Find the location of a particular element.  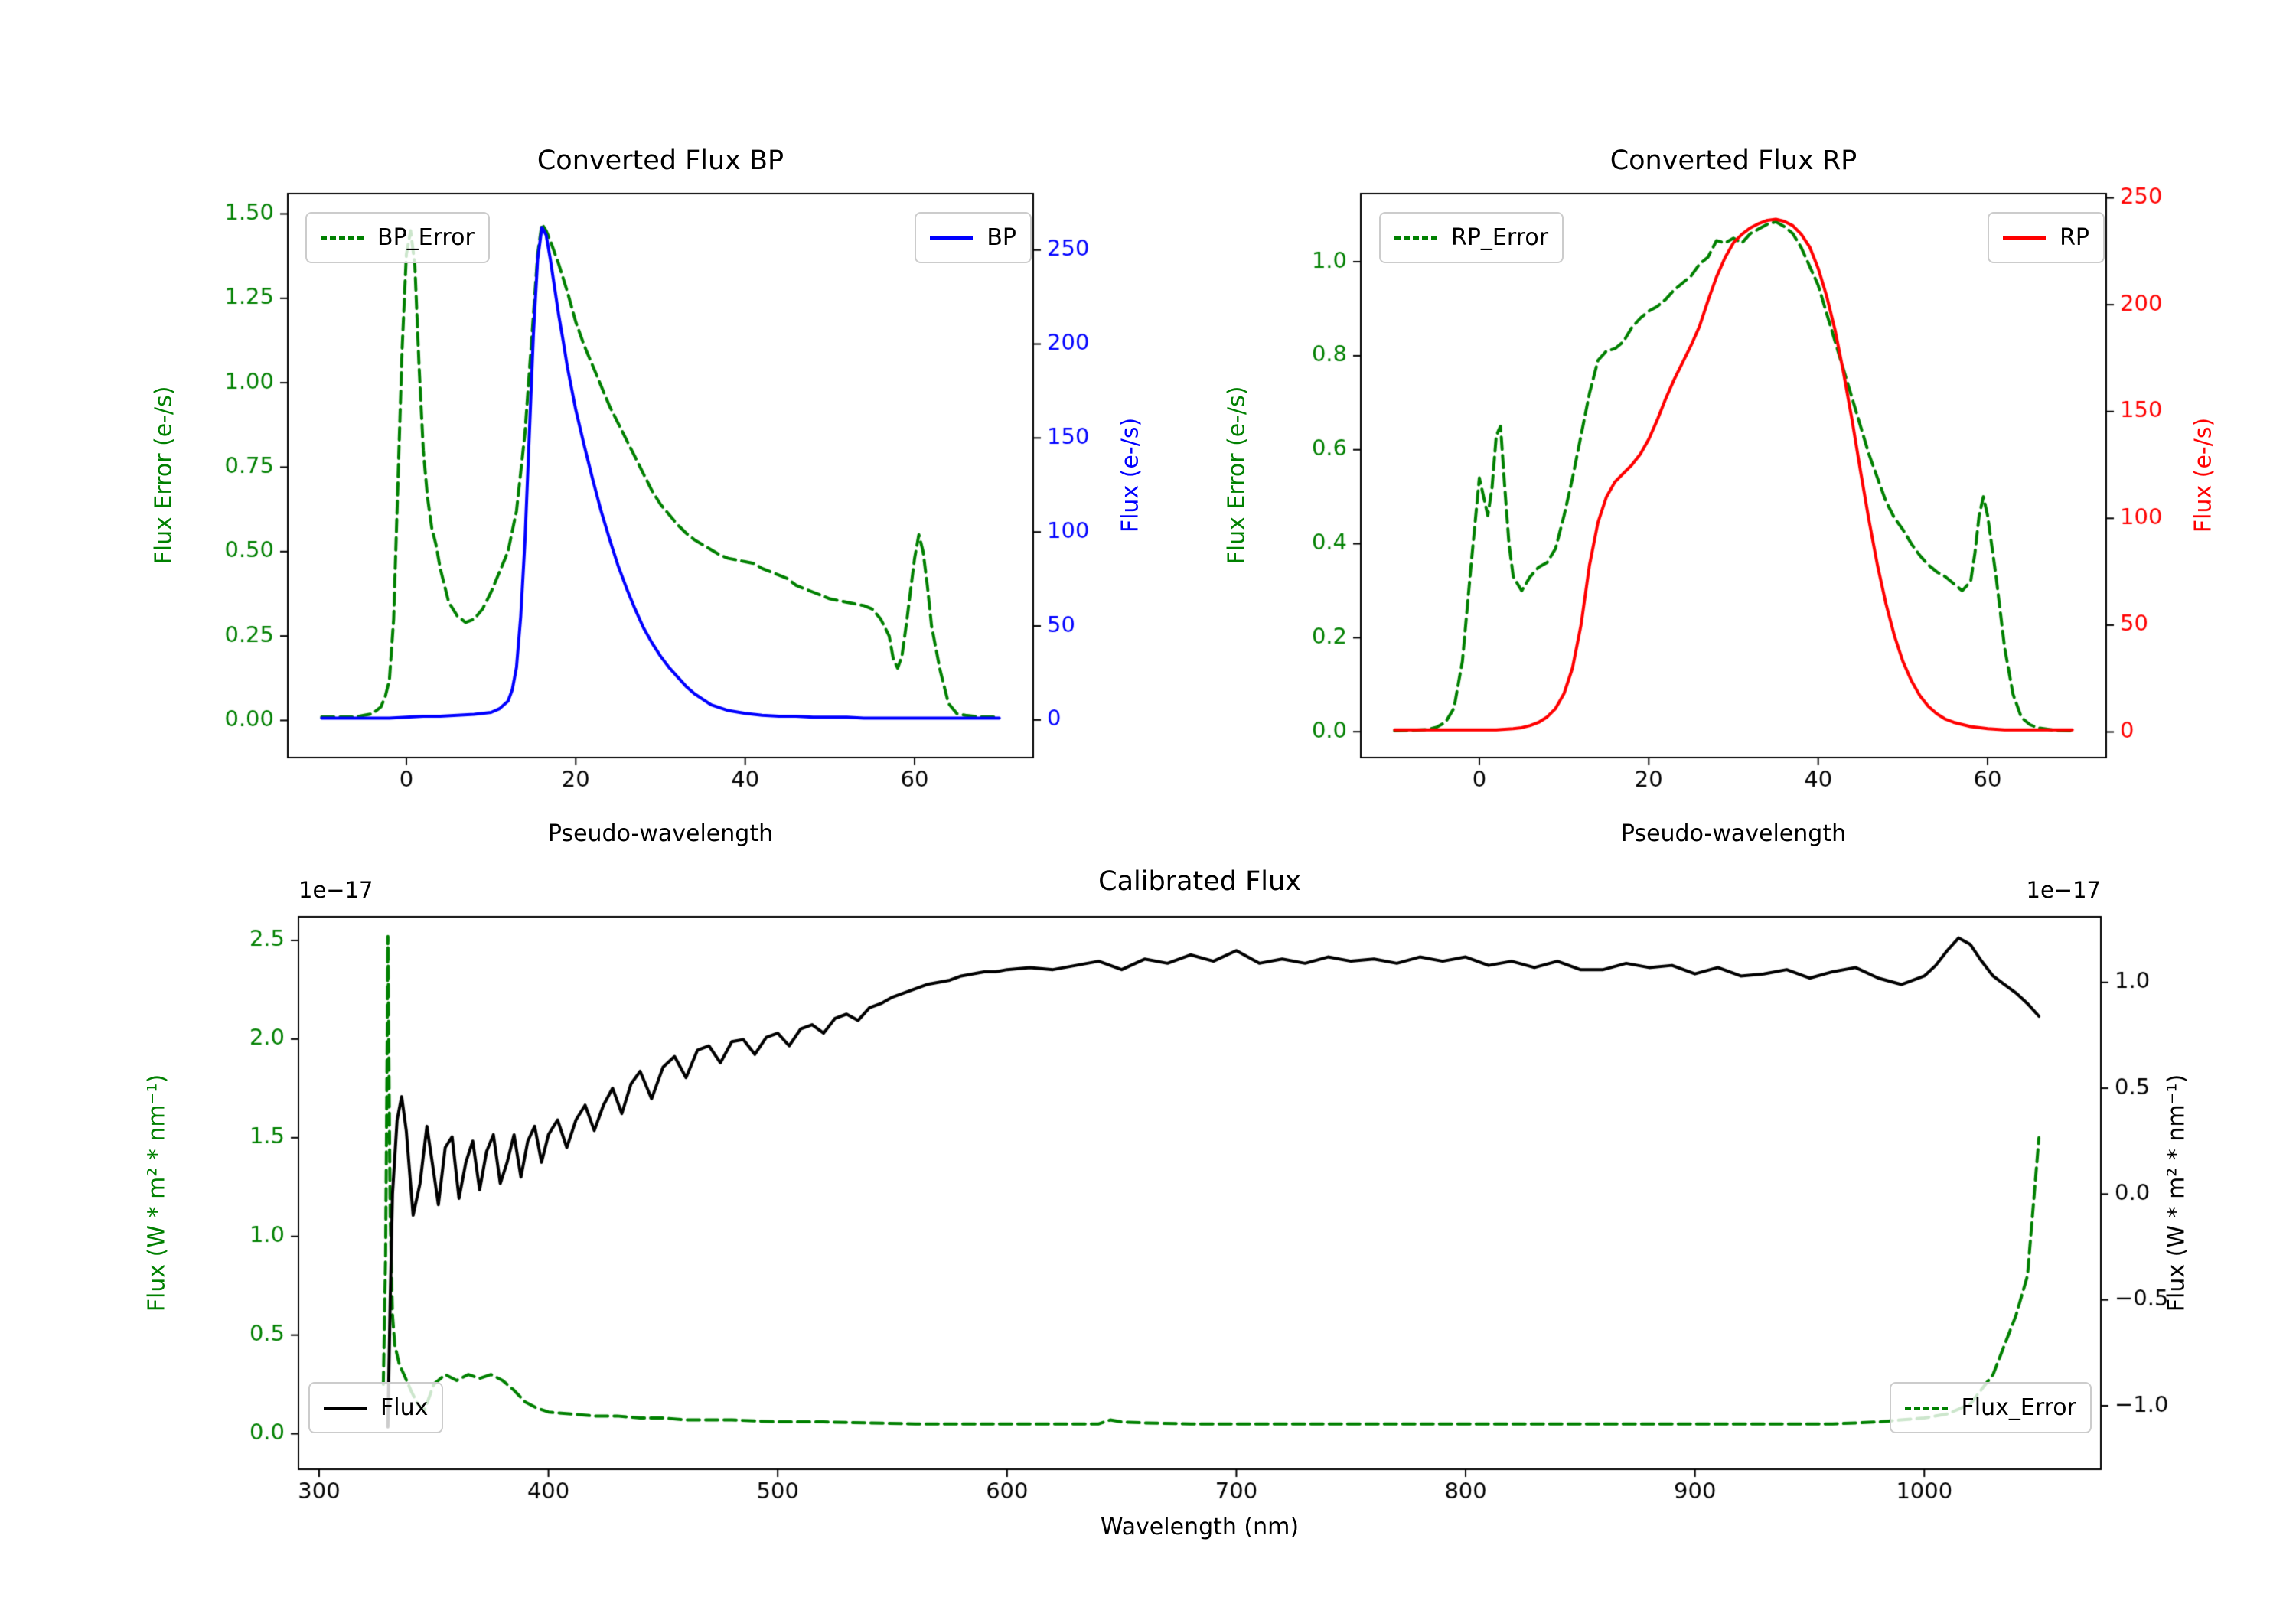

rp-error-line-sample is located at coordinates (1415, 238).